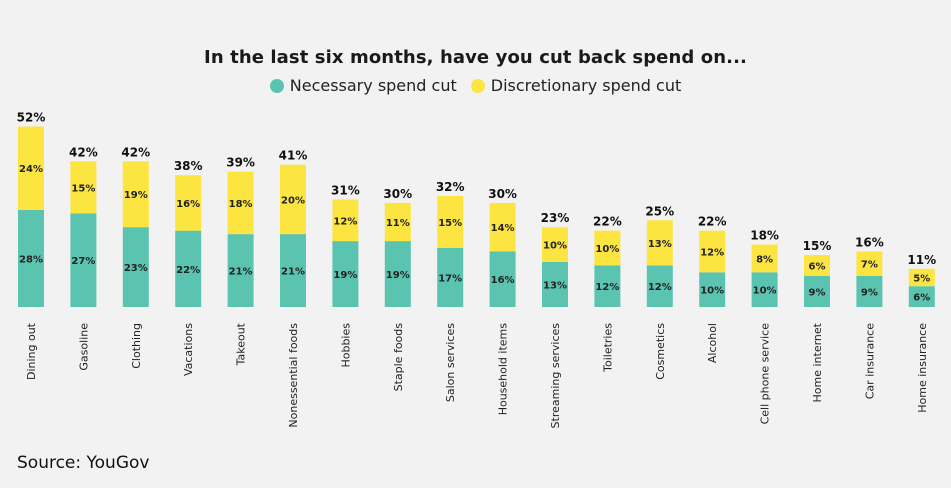 The height and width of the screenshot is (488, 951). Describe the element at coordinates (31, 351) in the screenshot. I see `category-label: Dining out` at that location.